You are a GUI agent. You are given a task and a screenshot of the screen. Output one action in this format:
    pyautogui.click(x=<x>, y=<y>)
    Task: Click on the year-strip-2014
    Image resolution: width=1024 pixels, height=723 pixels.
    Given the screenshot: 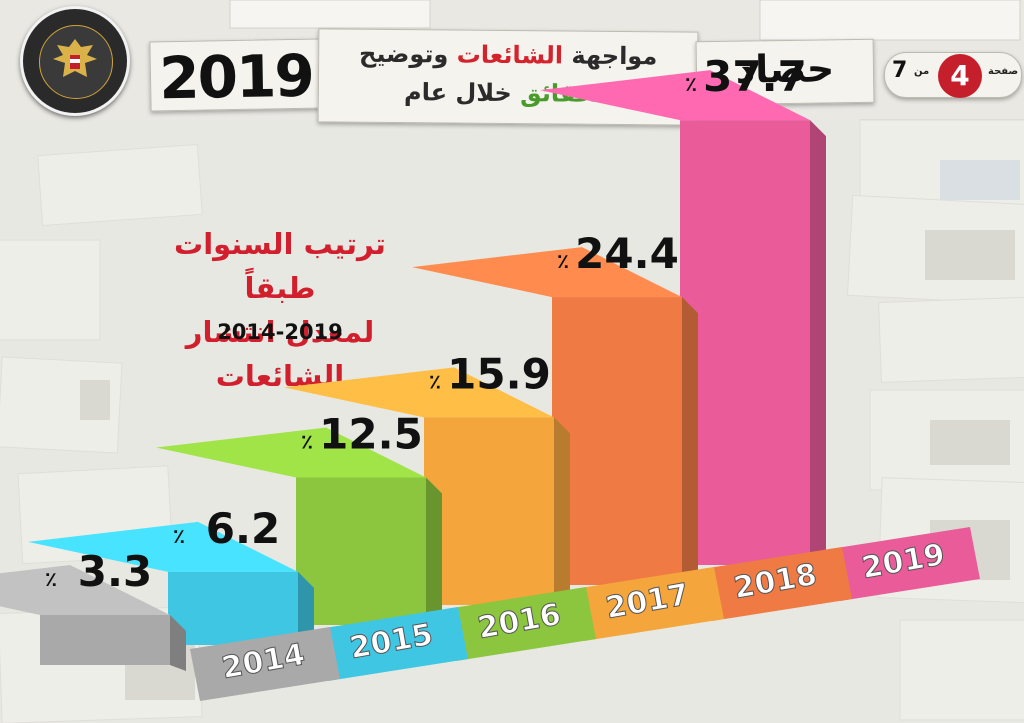 What is the action you would take?
    pyautogui.click(x=265, y=664)
    